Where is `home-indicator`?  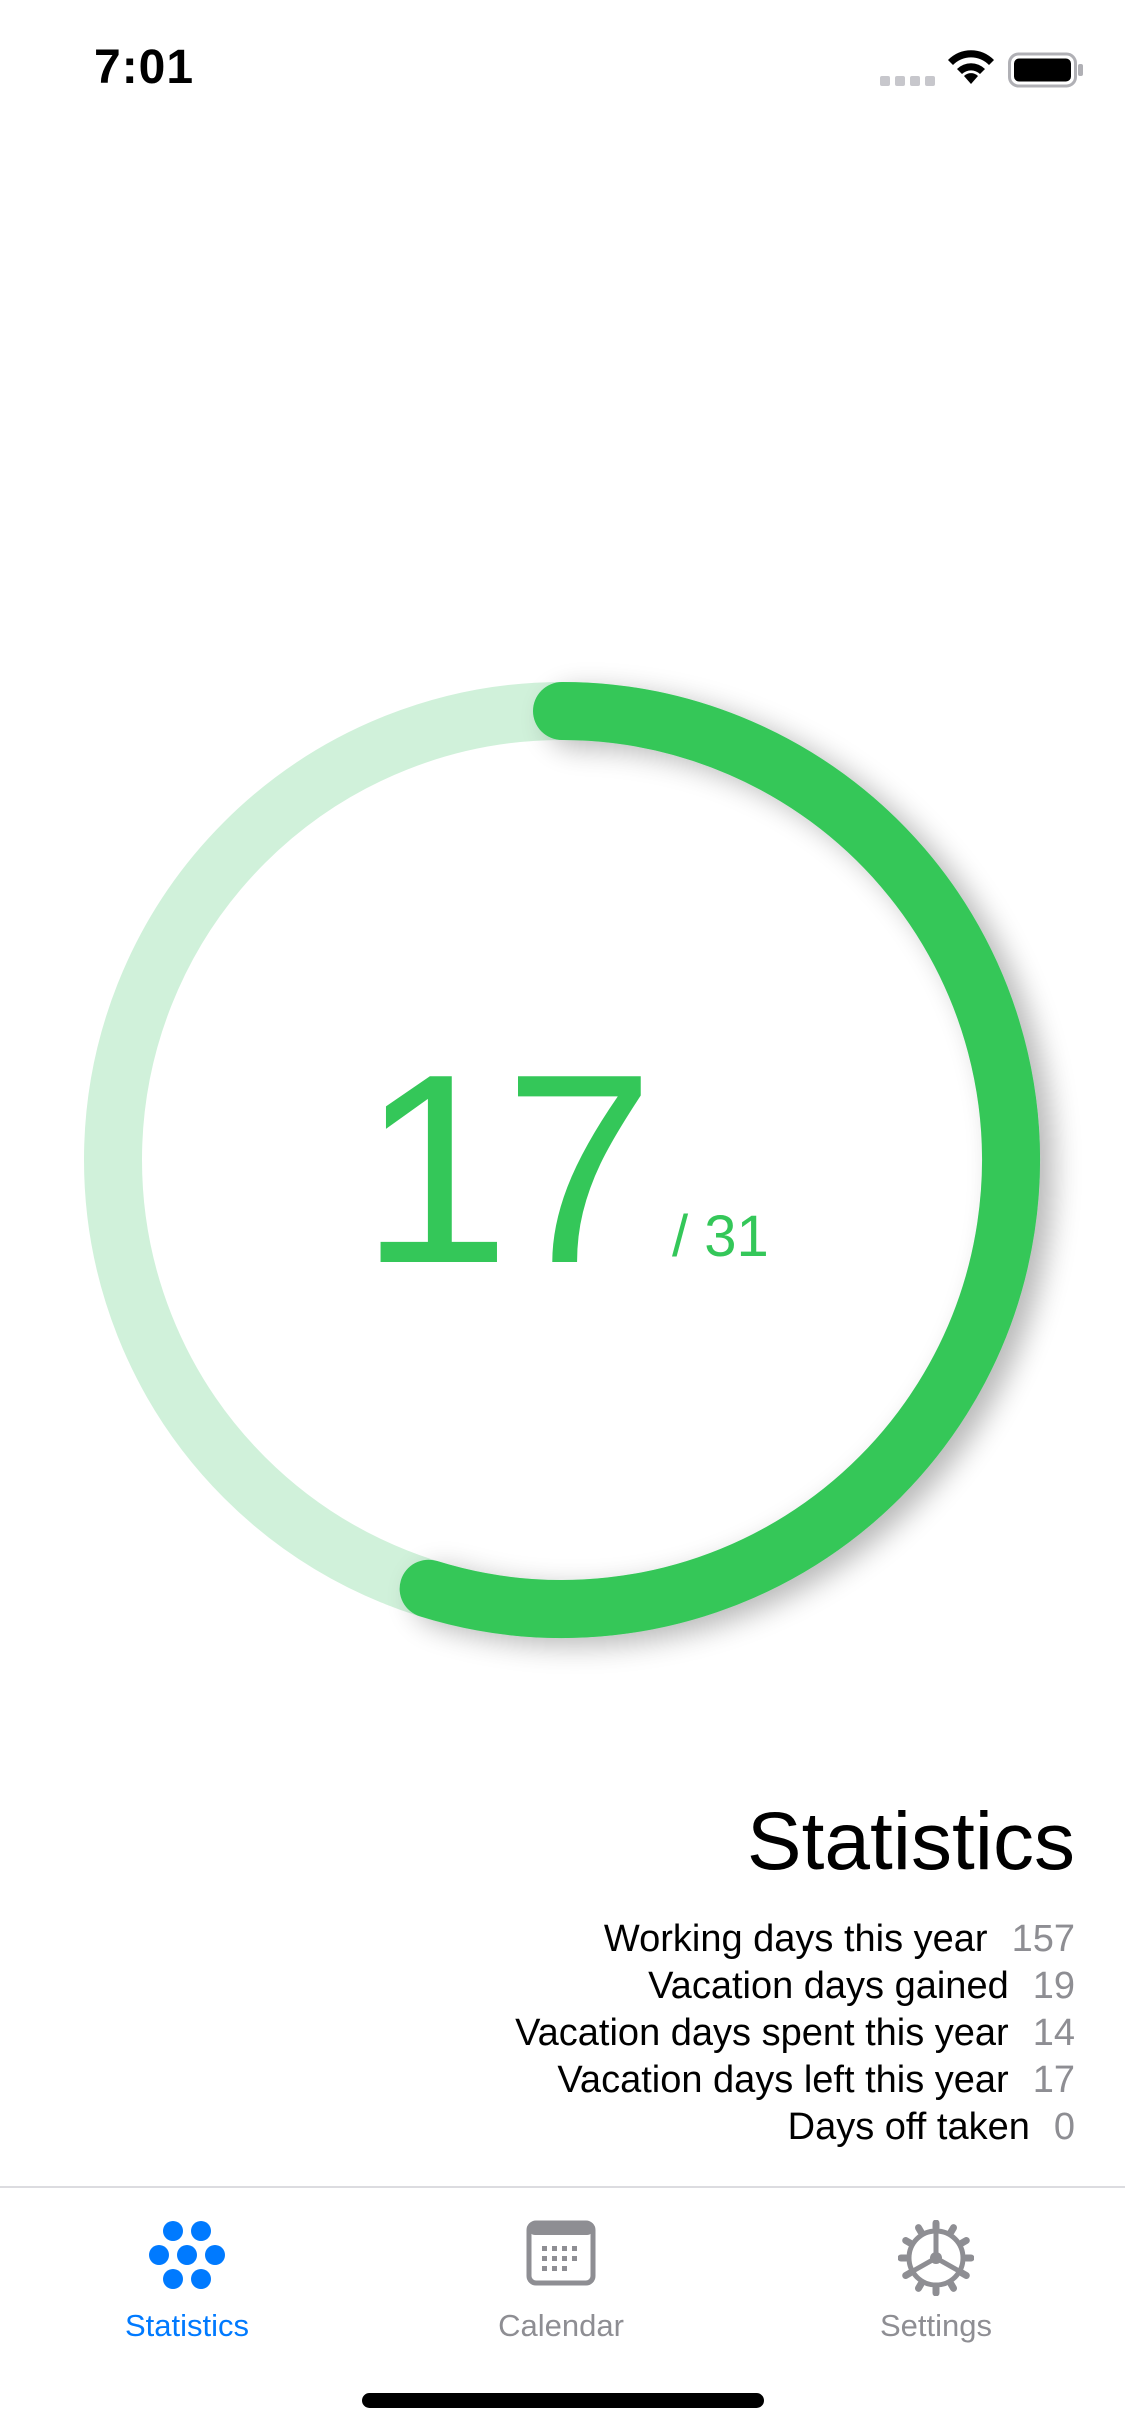 home-indicator is located at coordinates (563, 2400).